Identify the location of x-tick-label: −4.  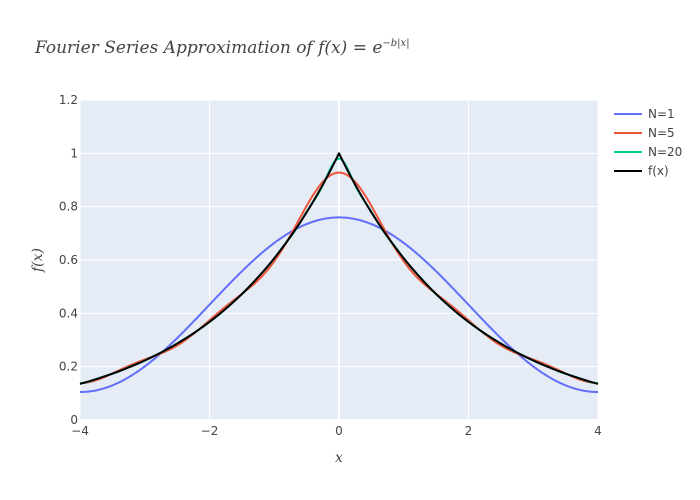
(80, 431).